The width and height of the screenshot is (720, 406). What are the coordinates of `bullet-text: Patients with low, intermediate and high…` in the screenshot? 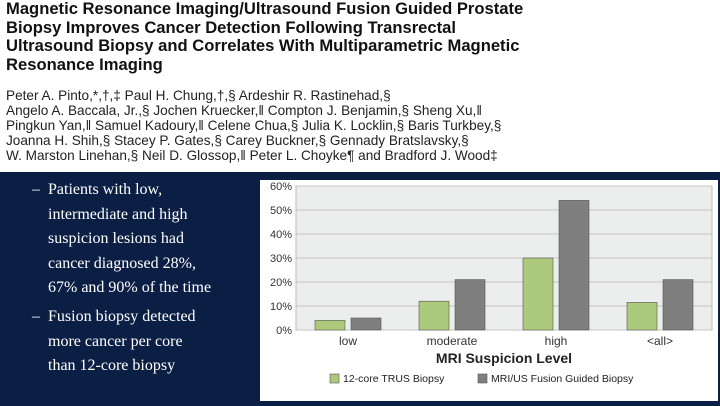 It's located at (153, 239).